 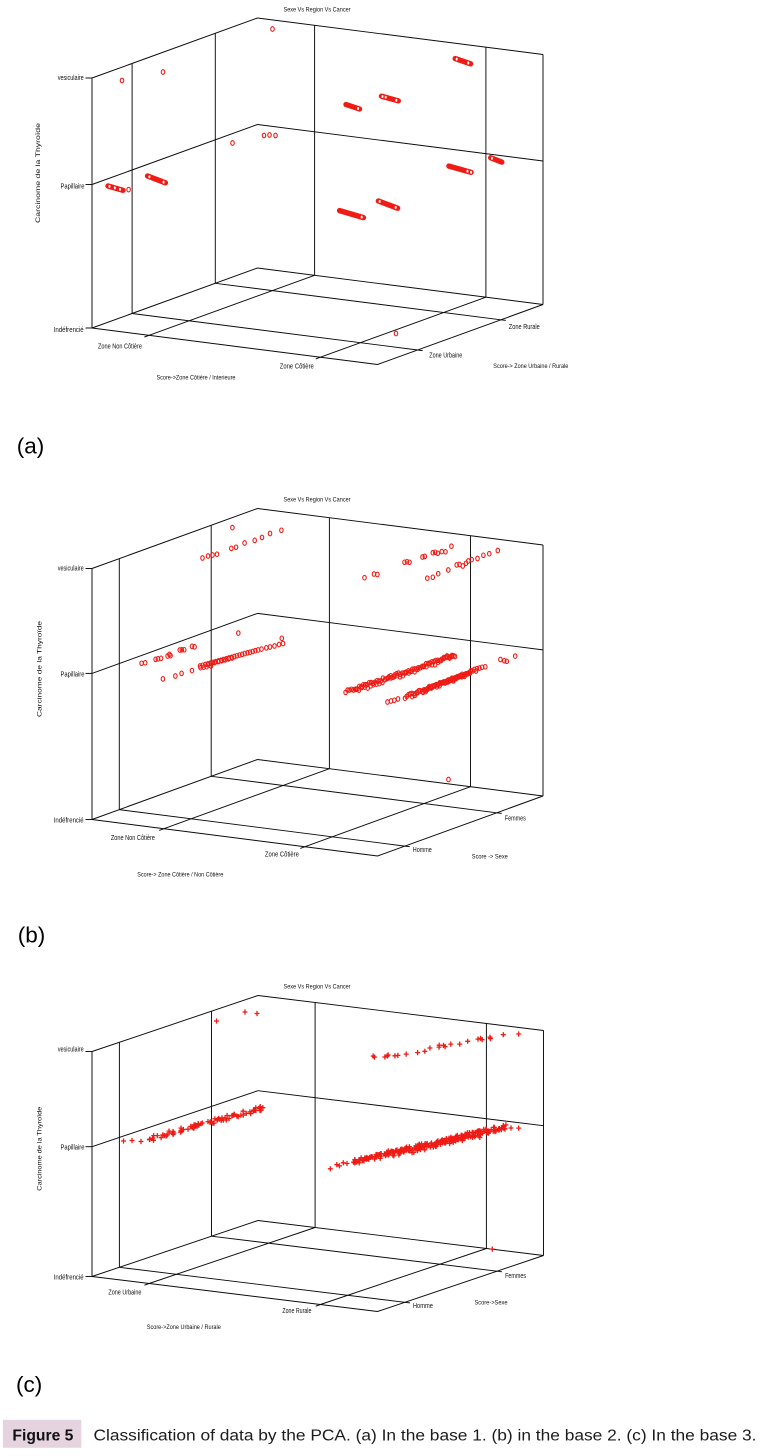 What do you see at coordinates (42, 1436) in the screenshot?
I see `svg-text: Figure 5` at bounding box center [42, 1436].